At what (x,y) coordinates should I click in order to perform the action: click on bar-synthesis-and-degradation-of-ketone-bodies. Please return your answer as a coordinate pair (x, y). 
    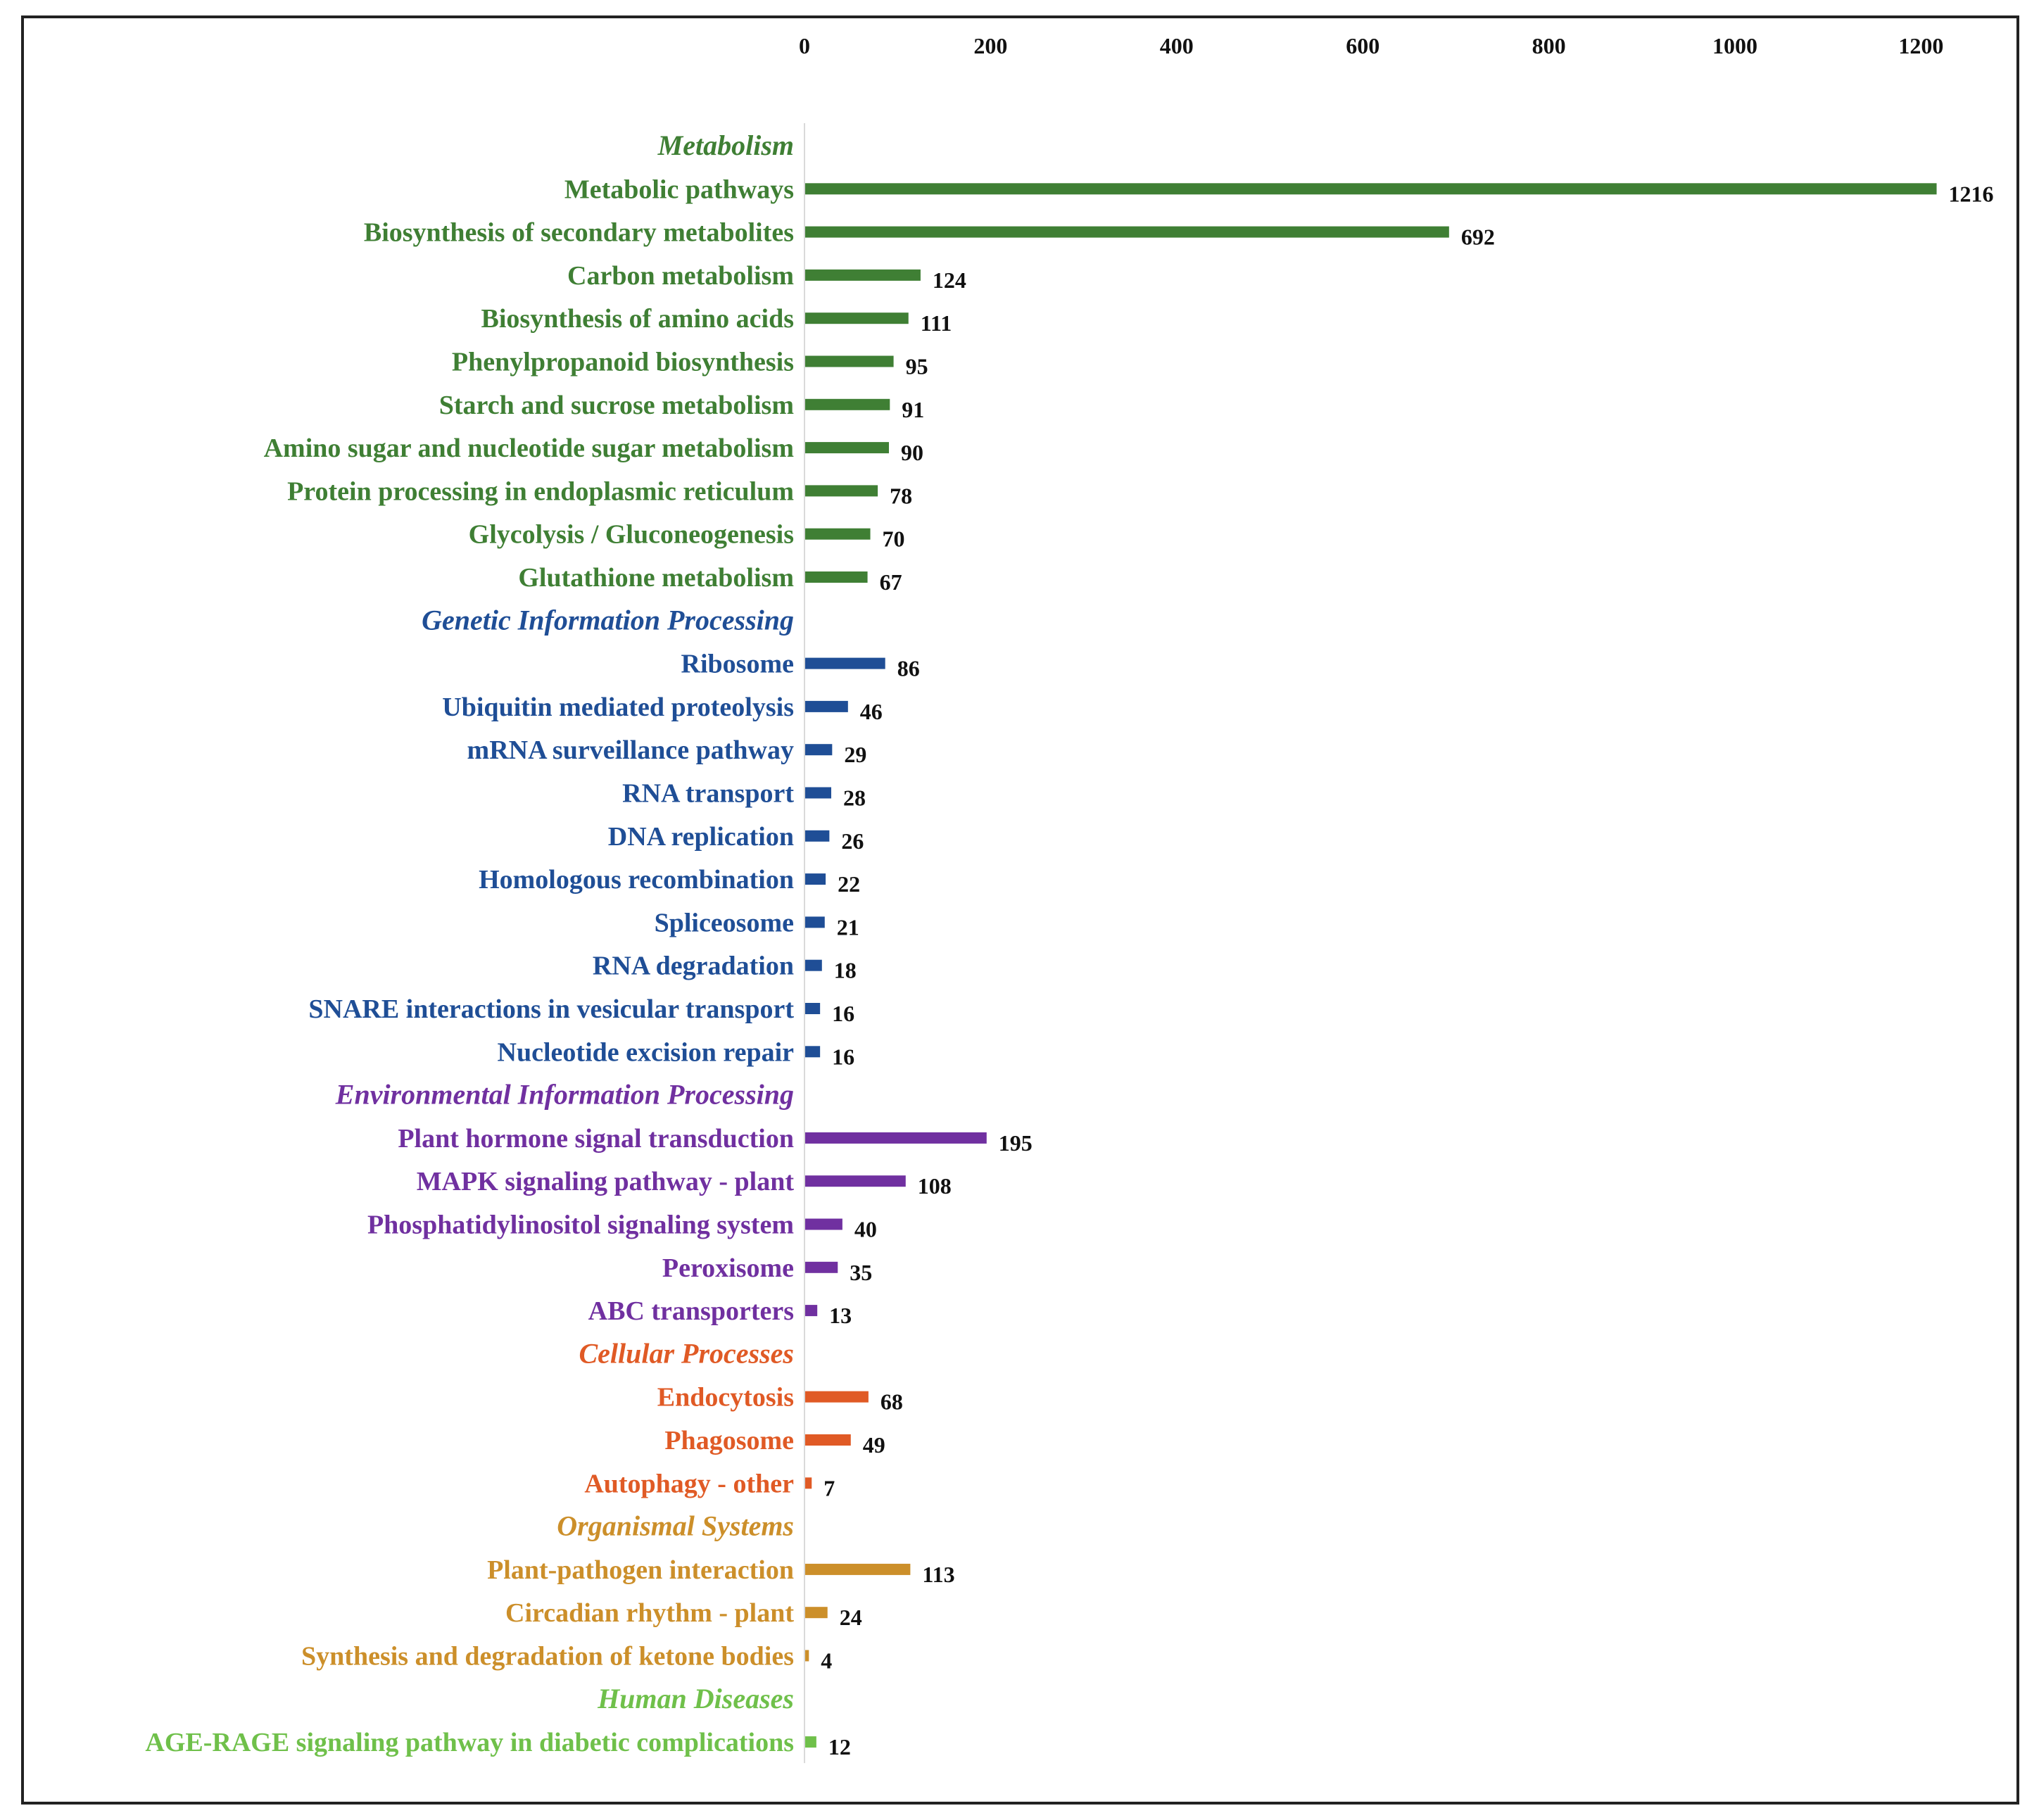
    Looking at the image, I should click on (807, 1656).